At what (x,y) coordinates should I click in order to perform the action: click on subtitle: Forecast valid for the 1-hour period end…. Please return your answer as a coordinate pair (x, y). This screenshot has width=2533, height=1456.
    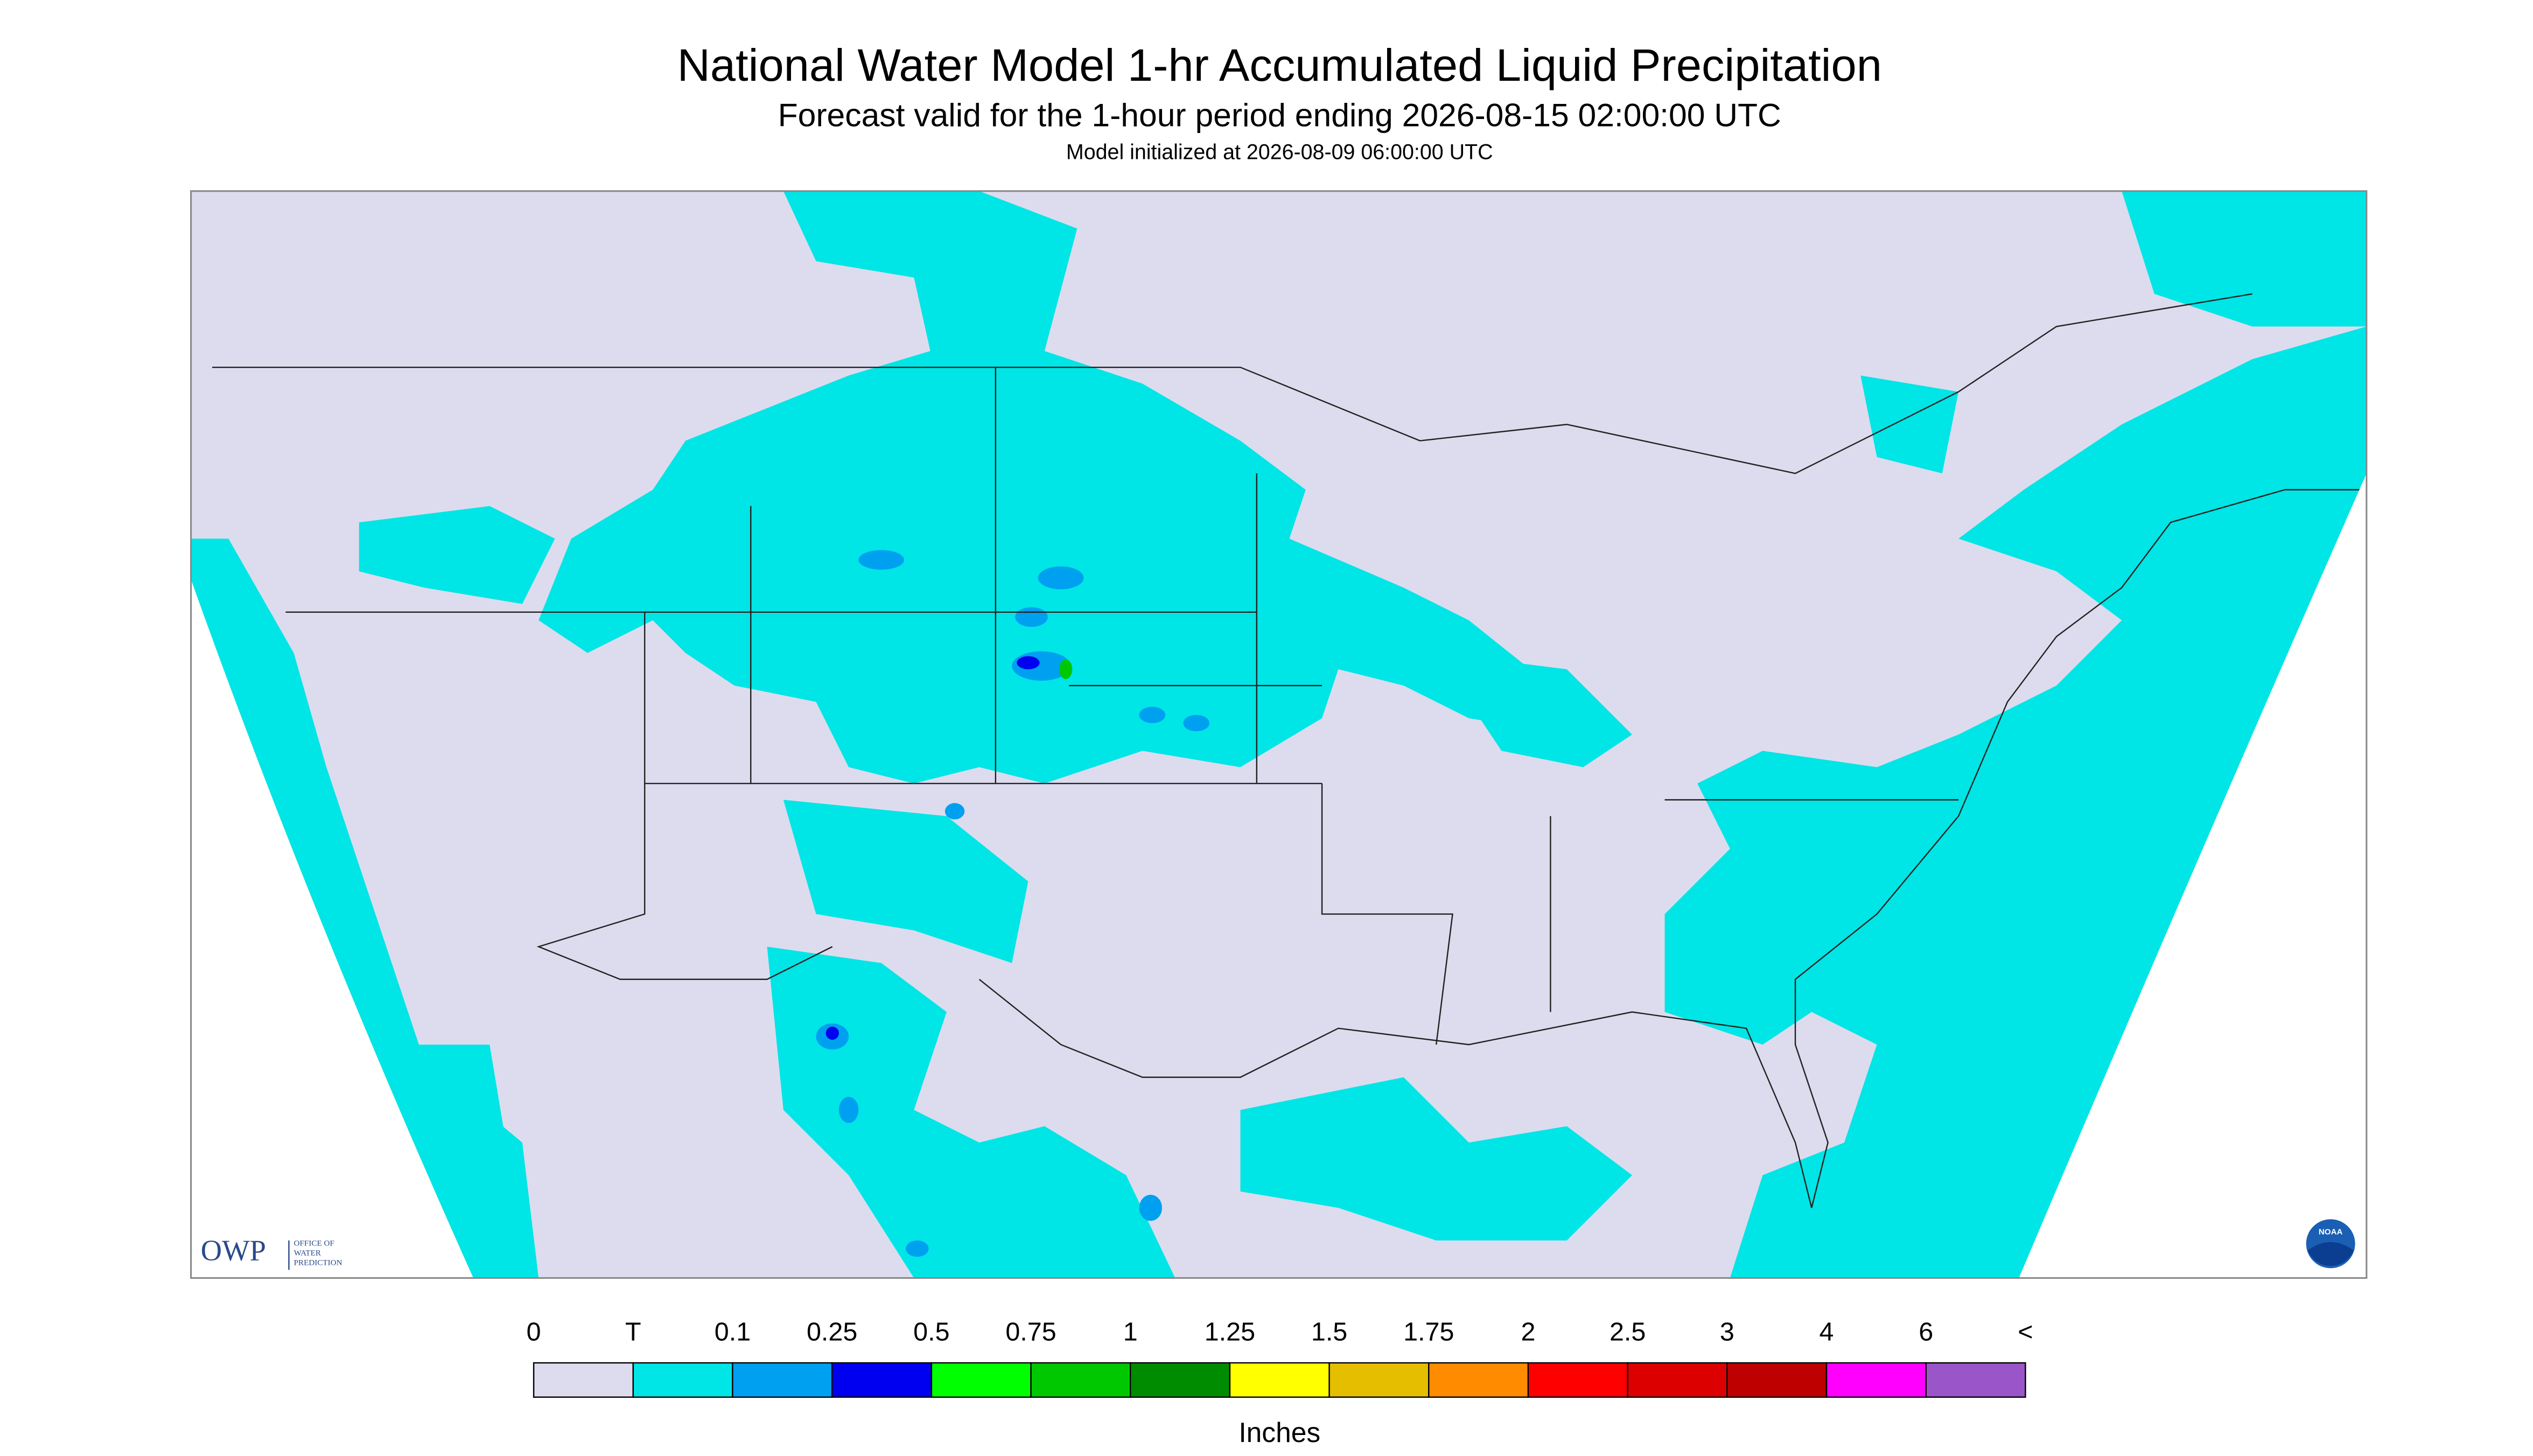
    Looking at the image, I should click on (1279, 114).